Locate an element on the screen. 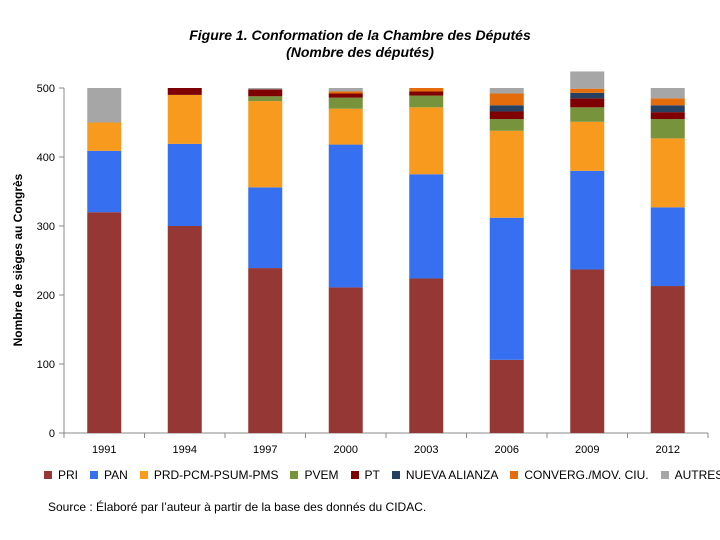 Image resolution: width=720 pixels, height=540 pixels. y-tick-label: 300 is located at coordinates (46, 227).